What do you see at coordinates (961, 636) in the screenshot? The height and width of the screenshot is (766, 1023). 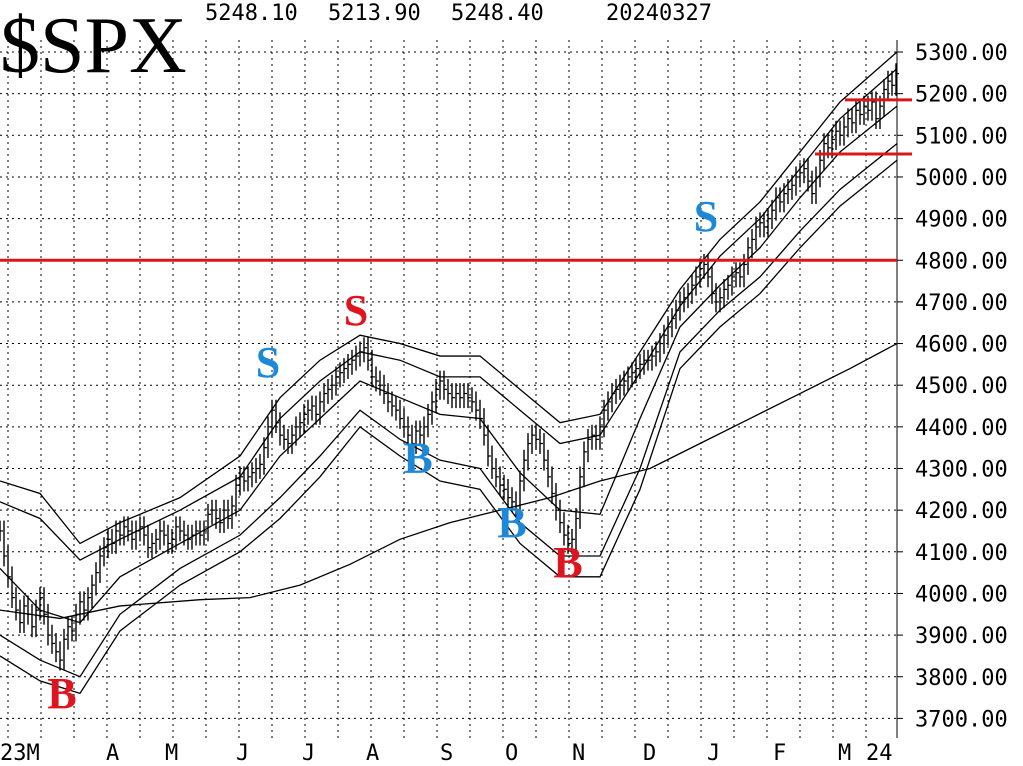 I see `y-tick-label: 3900.00` at bounding box center [961, 636].